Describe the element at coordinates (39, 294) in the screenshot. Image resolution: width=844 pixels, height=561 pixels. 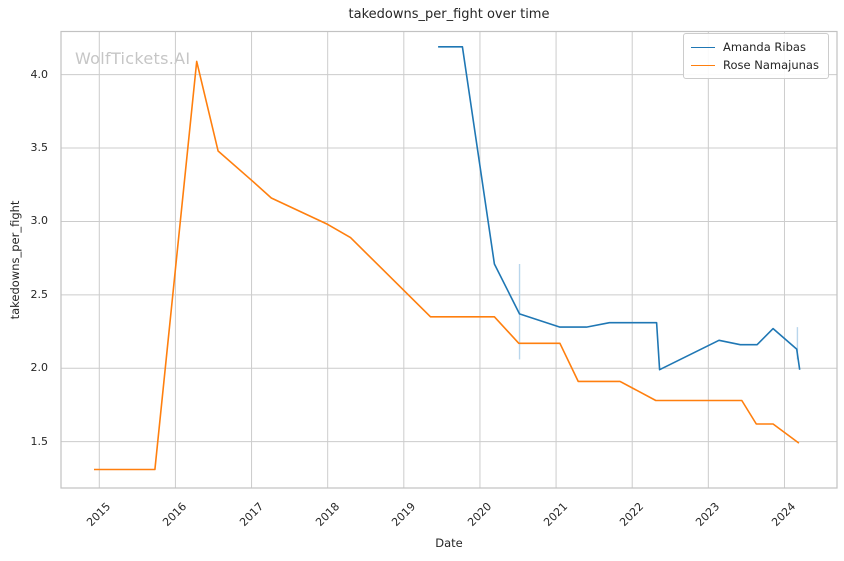
I see `y-tick-label: 2.5` at that location.